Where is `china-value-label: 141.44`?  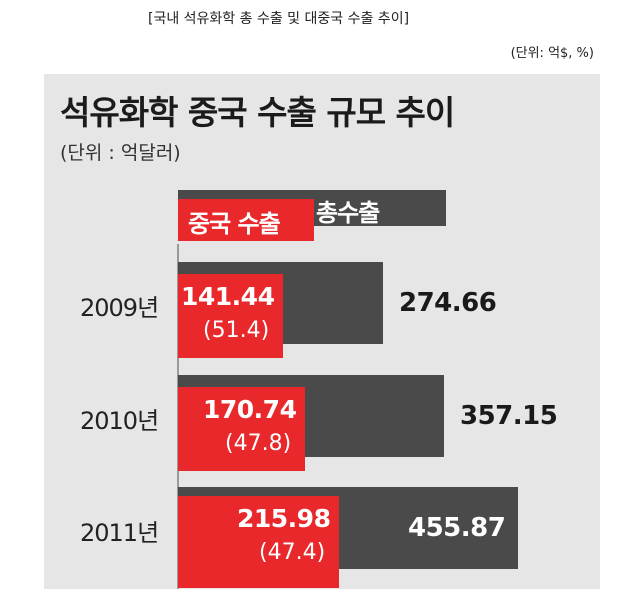 china-value-label: 141.44 is located at coordinates (228, 296).